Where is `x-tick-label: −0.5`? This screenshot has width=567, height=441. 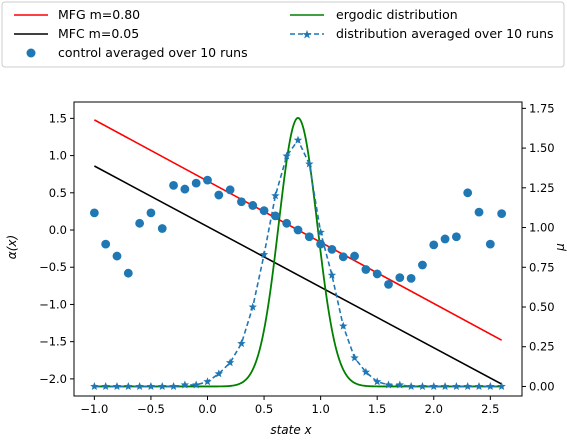 x-tick-label: −0.5 is located at coordinates (151, 409).